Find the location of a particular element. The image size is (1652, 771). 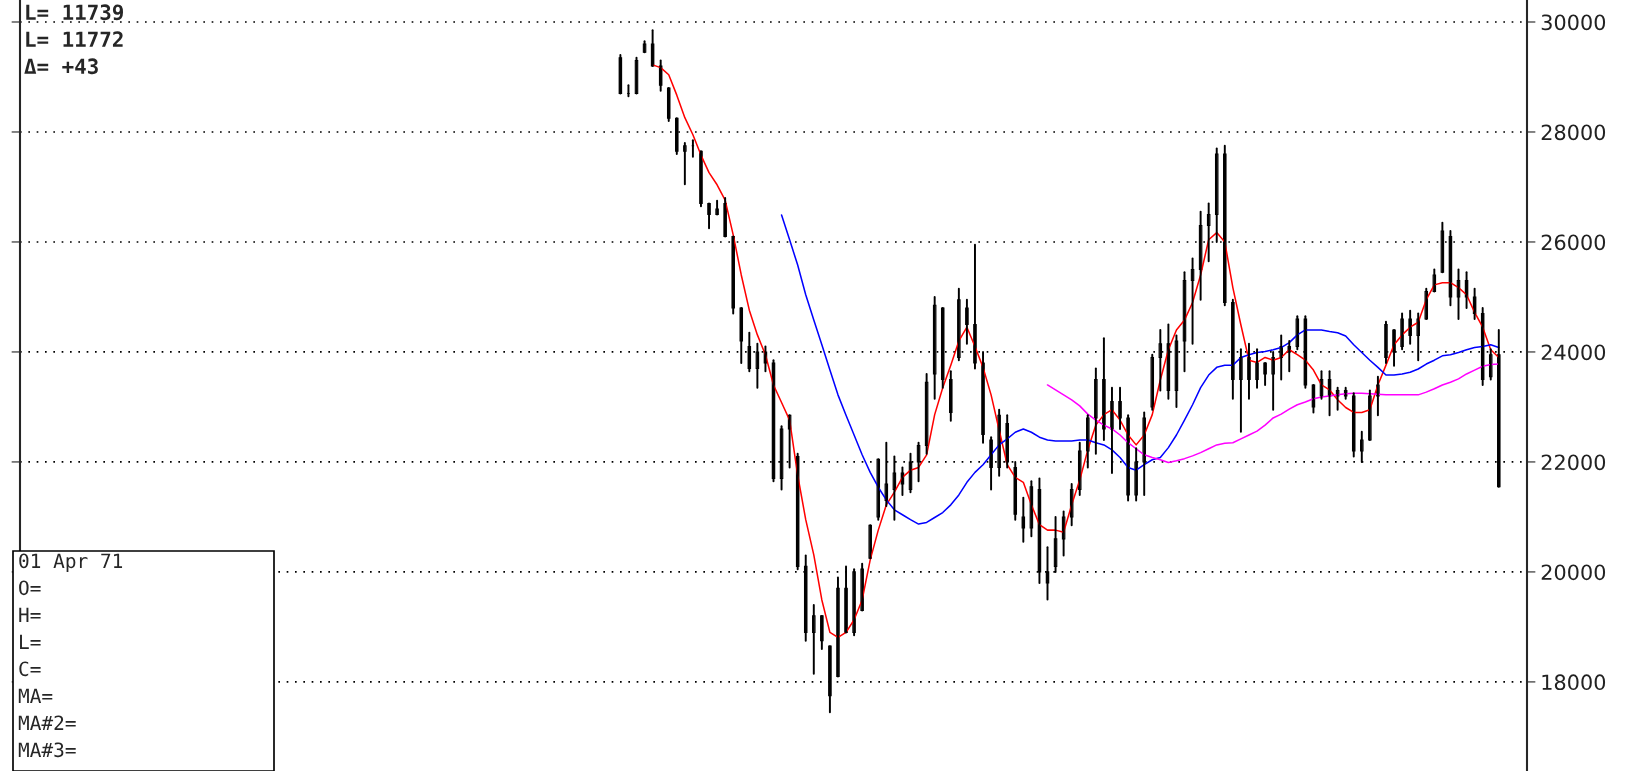

annotation: H= is located at coordinates (30, 614).